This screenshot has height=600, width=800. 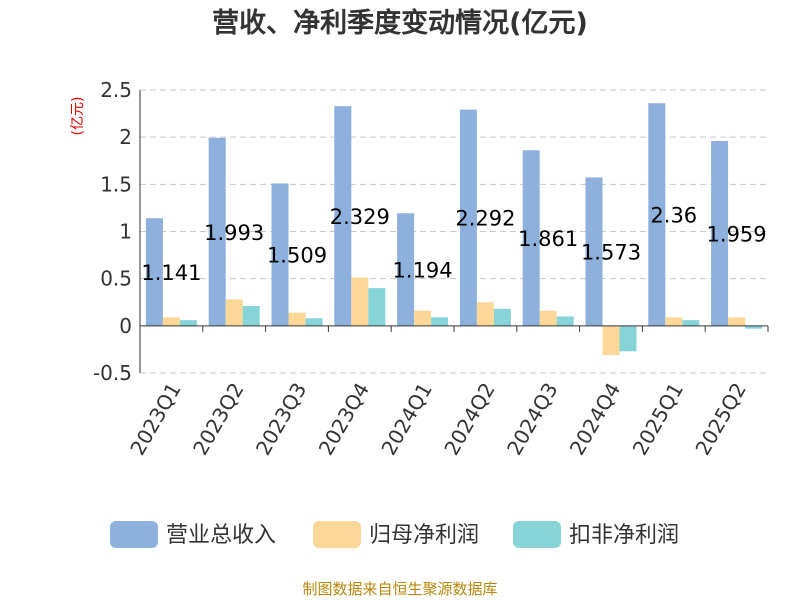 What do you see at coordinates (116, 184) in the screenshot?
I see `y-tick-label: 1.5` at bounding box center [116, 184].